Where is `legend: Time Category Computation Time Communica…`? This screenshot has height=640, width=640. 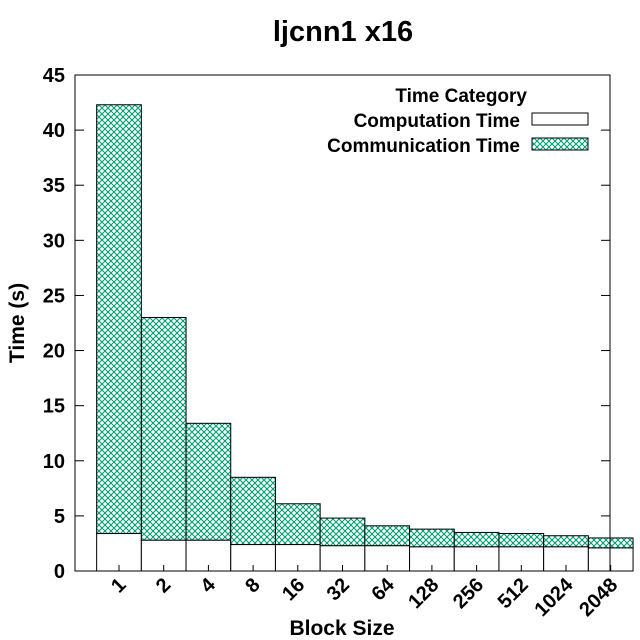 legend: Time Category Computation Time Communica… is located at coordinates (458, 121).